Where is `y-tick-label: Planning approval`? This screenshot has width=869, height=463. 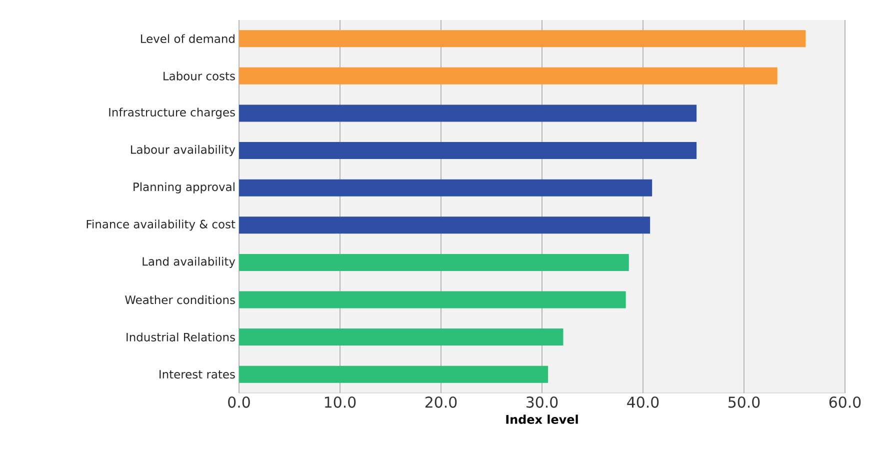
y-tick-label: Planning approval is located at coordinates (184, 188).